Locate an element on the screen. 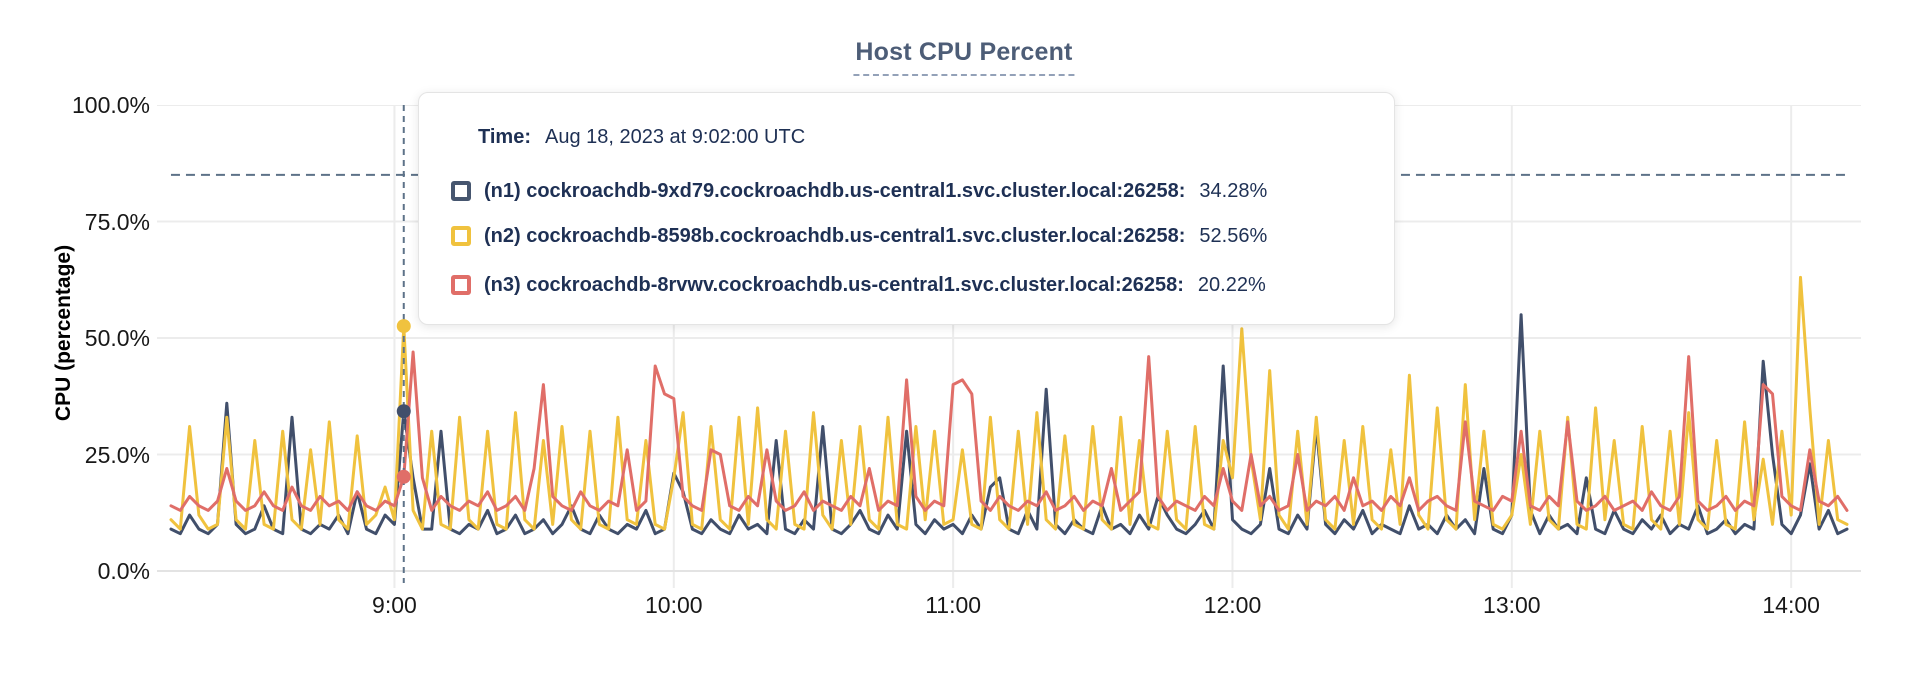  x-tick-label: 13:00 is located at coordinates (1512, 605).